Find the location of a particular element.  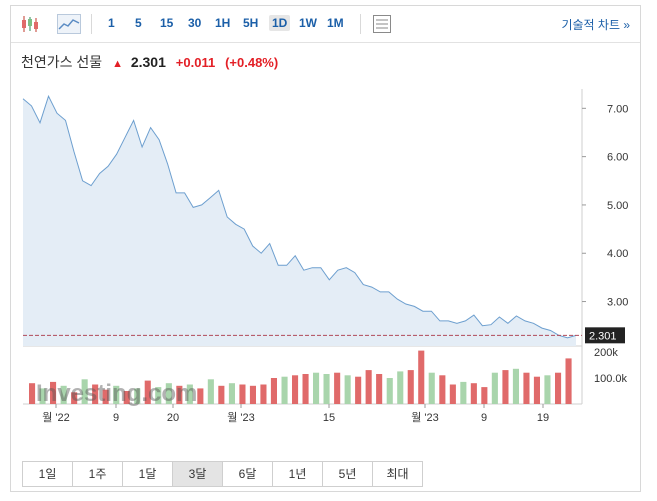

last-price-tag-label: 2.301 is located at coordinates (603, 336).